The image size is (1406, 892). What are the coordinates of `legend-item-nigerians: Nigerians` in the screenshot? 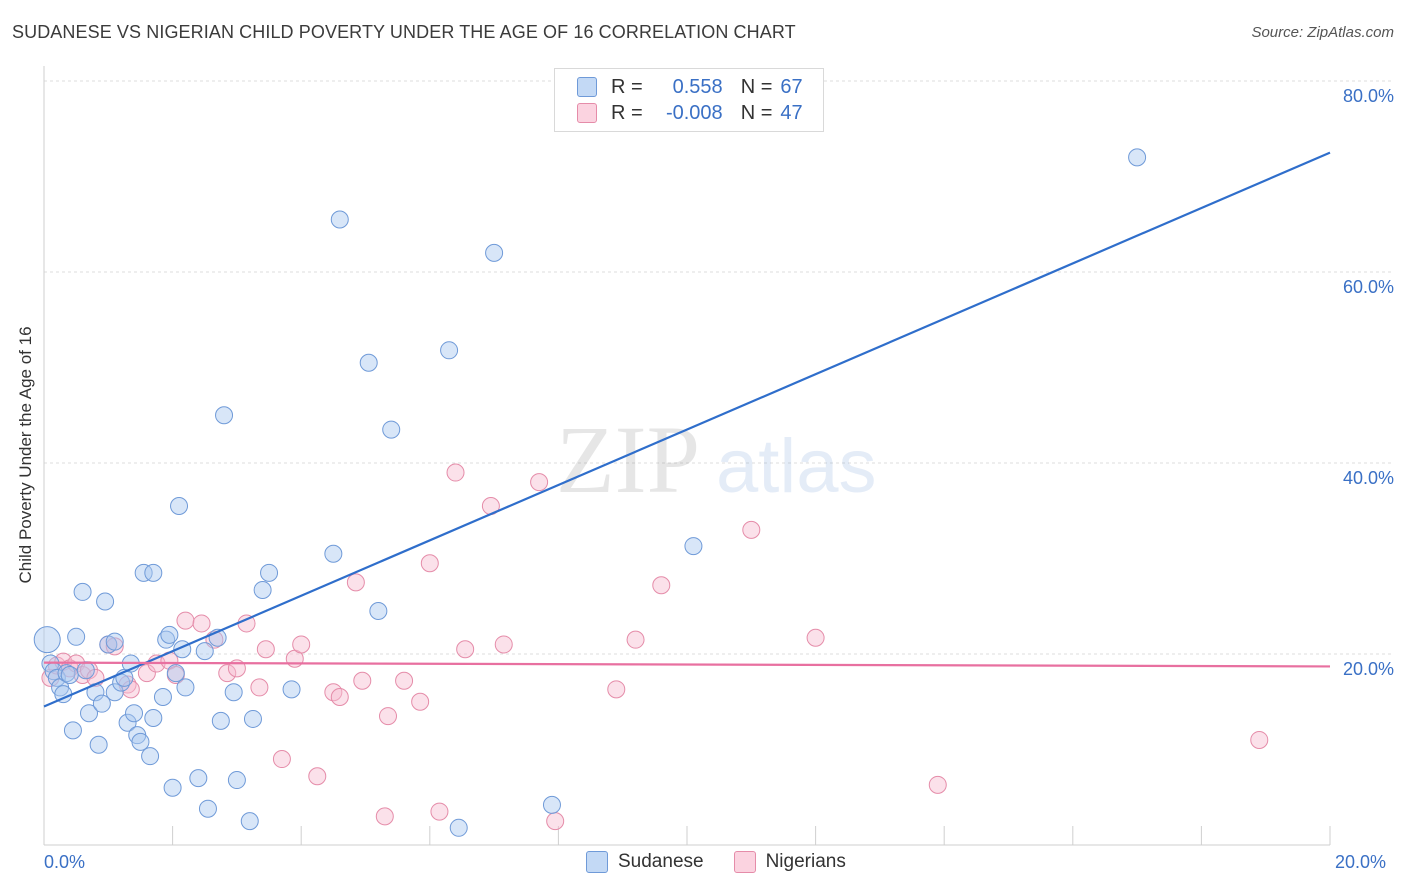 It's located at (789, 862).